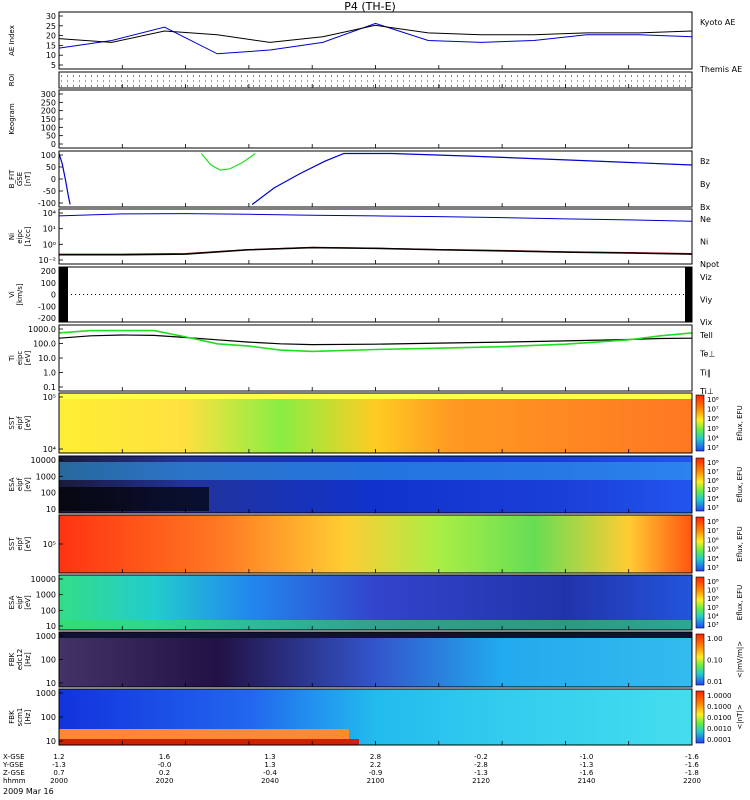 The image size is (750, 800). I want to click on bfit-ylabel: GSE, so click(20, 179).